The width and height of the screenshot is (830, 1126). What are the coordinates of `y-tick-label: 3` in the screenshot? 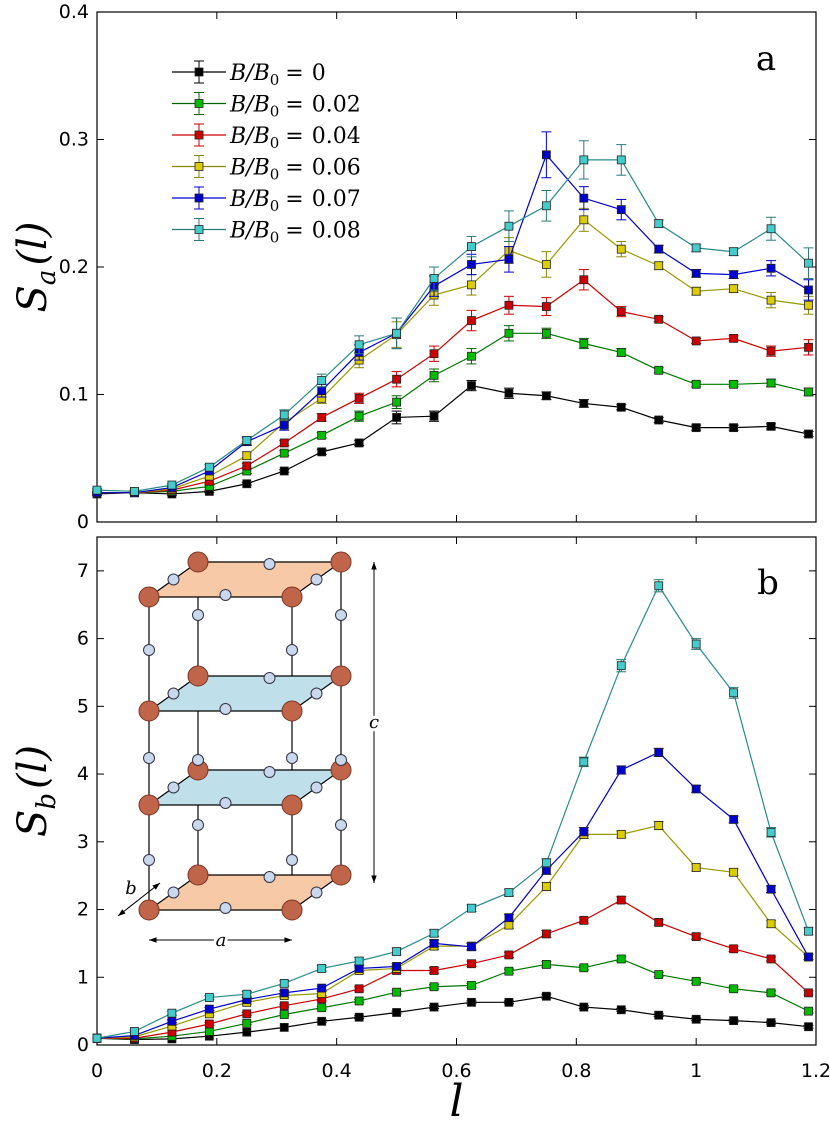 It's located at (83, 842).